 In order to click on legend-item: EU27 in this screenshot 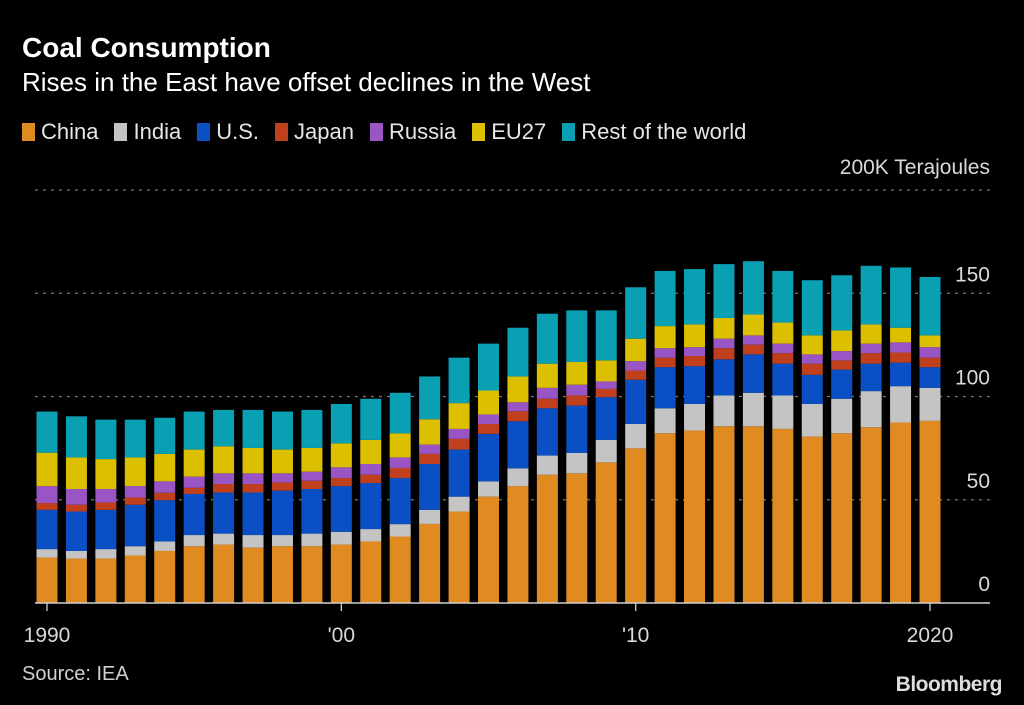, I will do `click(509, 132)`.